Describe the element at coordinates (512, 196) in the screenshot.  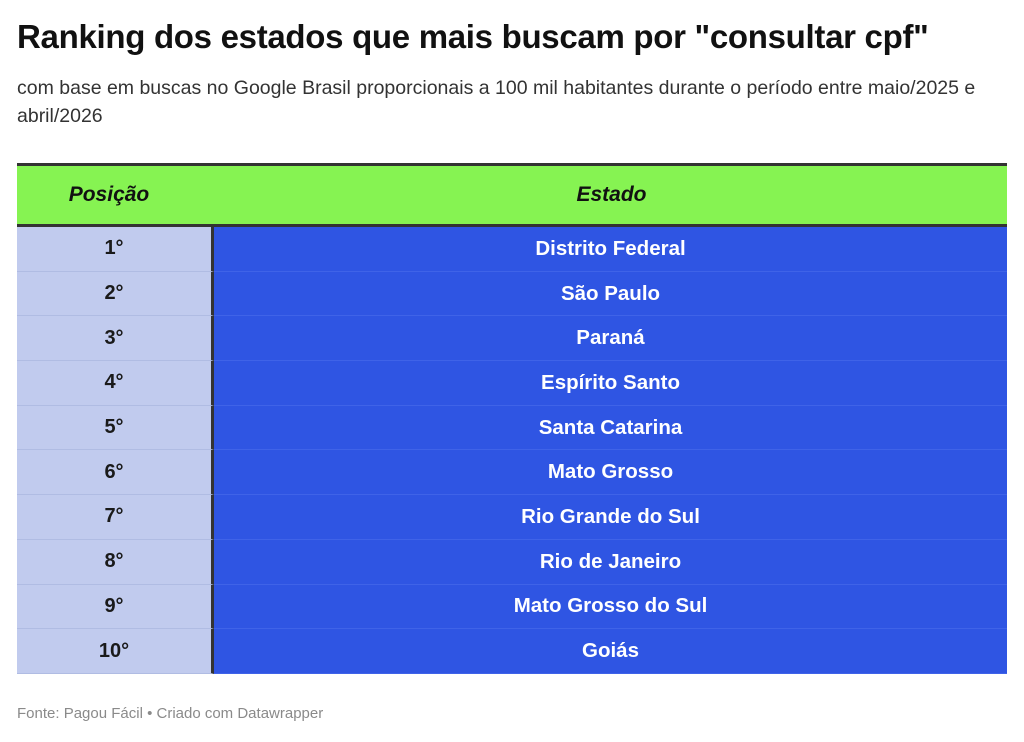
I see `table-header: Posição Estado` at that location.